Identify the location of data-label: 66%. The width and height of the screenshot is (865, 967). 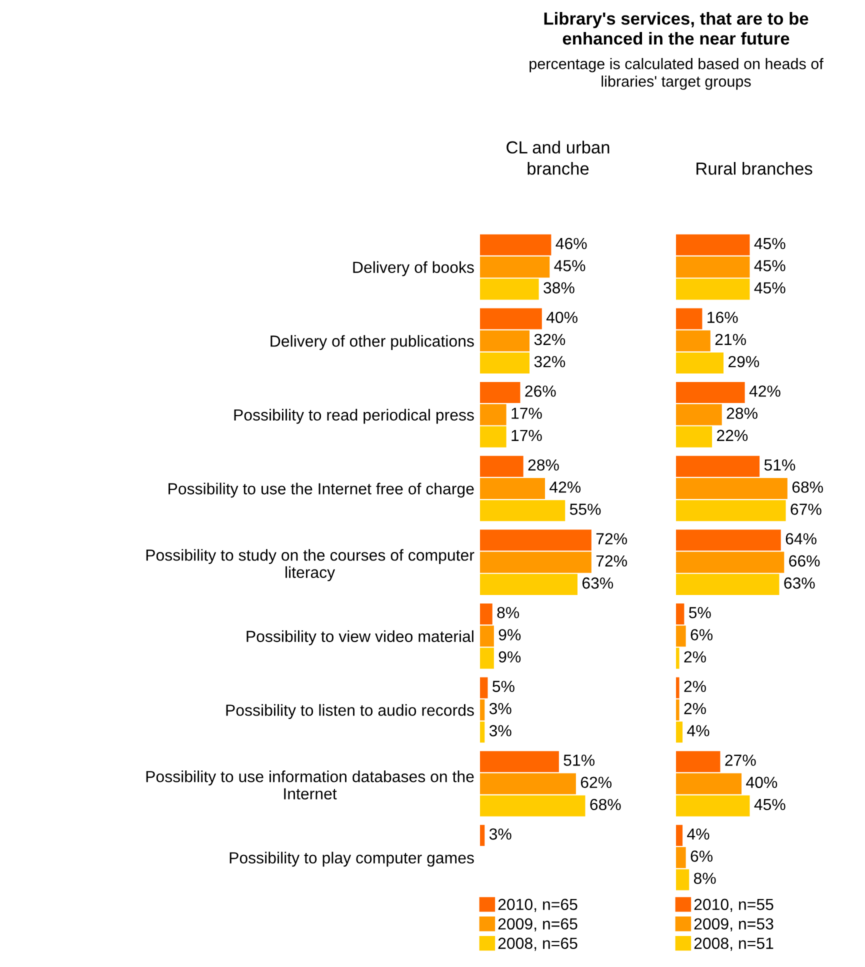
(804, 561).